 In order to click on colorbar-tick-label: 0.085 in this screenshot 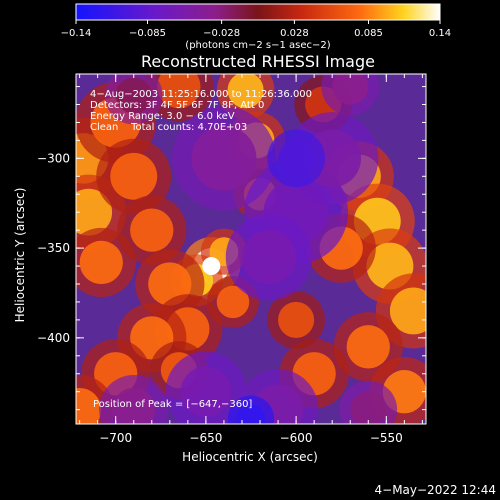, I will do `click(368, 33)`.